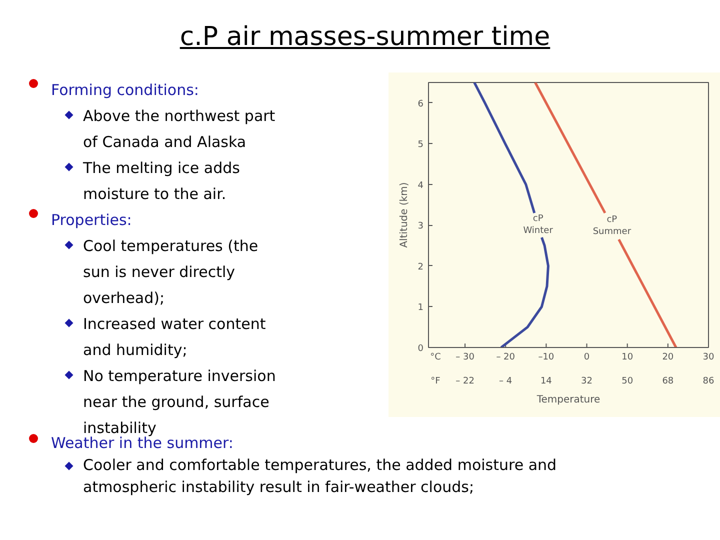 Image resolution: width=720 pixels, height=540 pixels. I want to click on y-tick-label: 1, so click(421, 308).